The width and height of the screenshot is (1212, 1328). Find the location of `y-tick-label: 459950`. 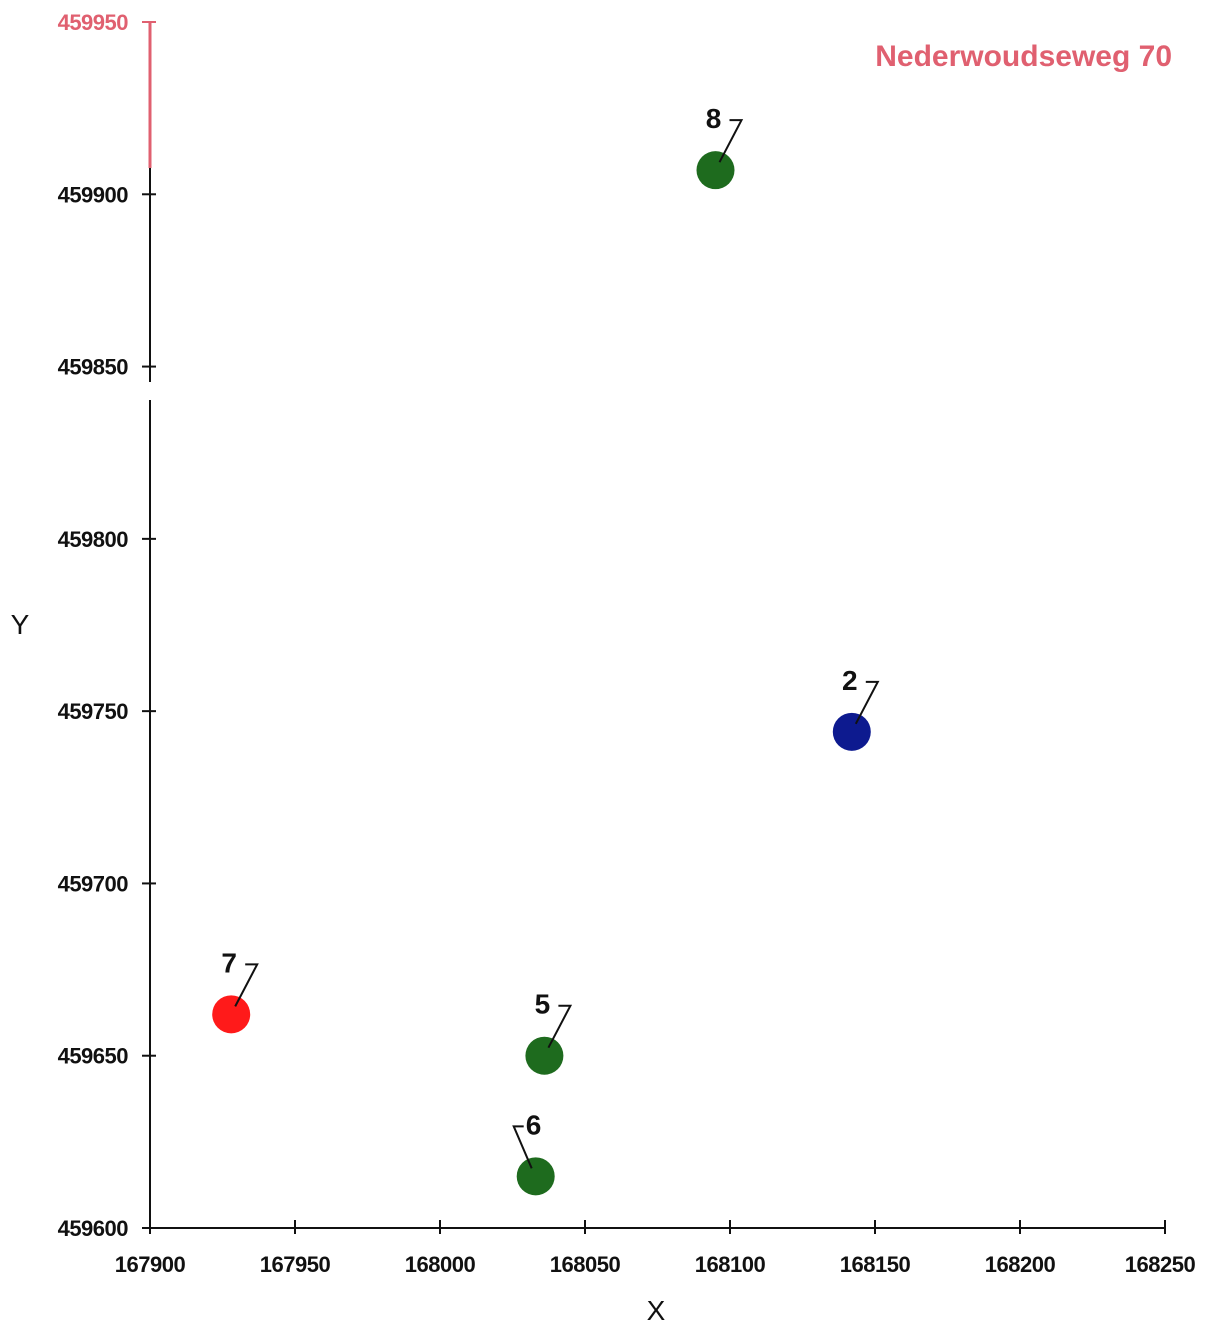

y-tick-label: 459950 is located at coordinates (93, 22).